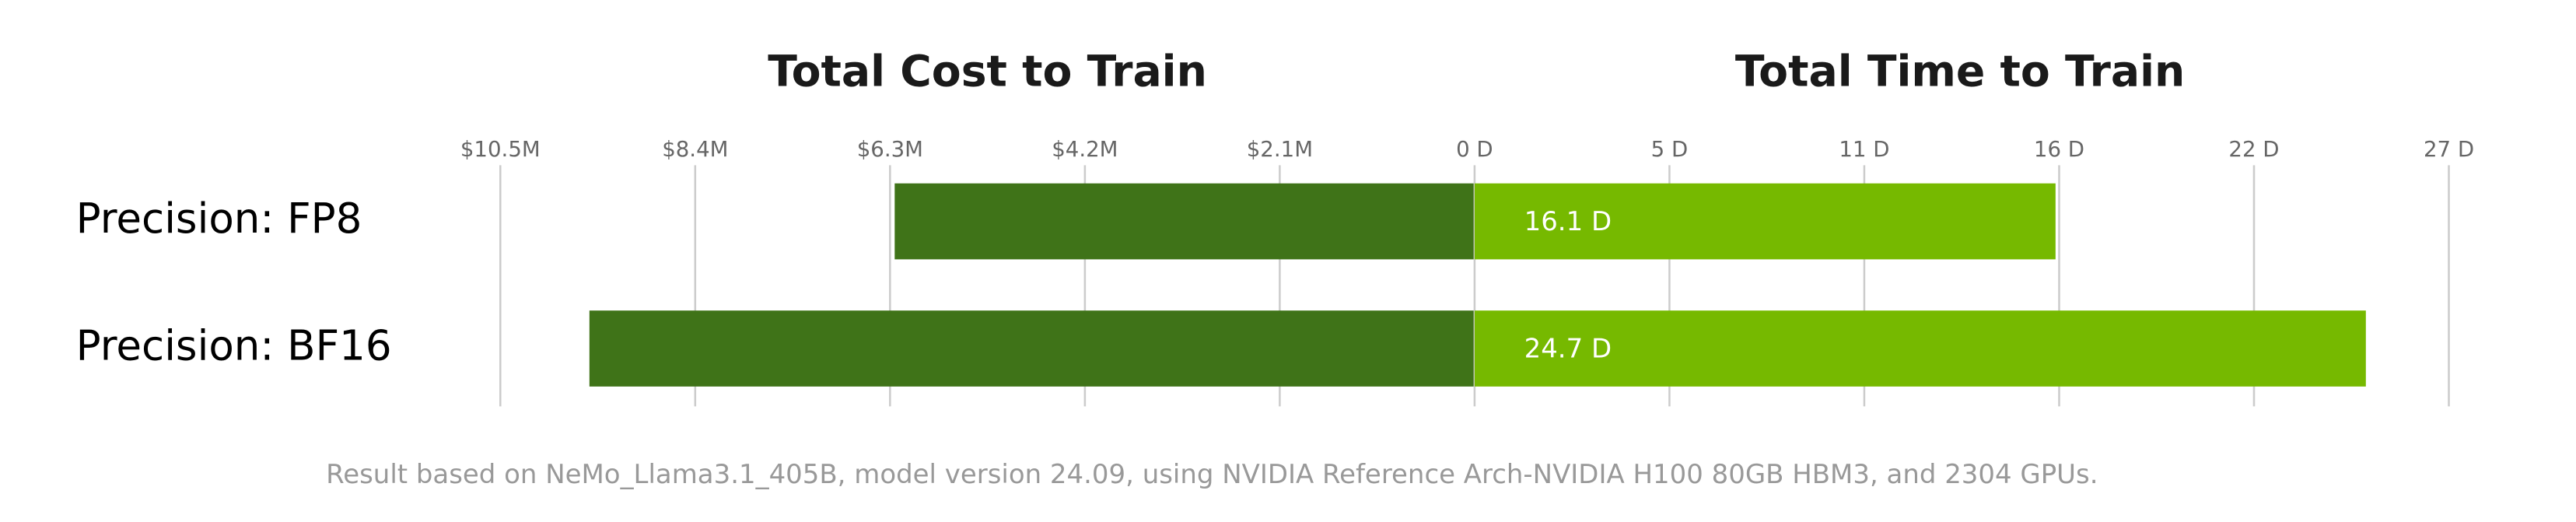 The width and height of the screenshot is (2576, 522). What do you see at coordinates (988, 72) in the screenshot?
I see `chart-title: Total Cost to Train` at bounding box center [988, 72].